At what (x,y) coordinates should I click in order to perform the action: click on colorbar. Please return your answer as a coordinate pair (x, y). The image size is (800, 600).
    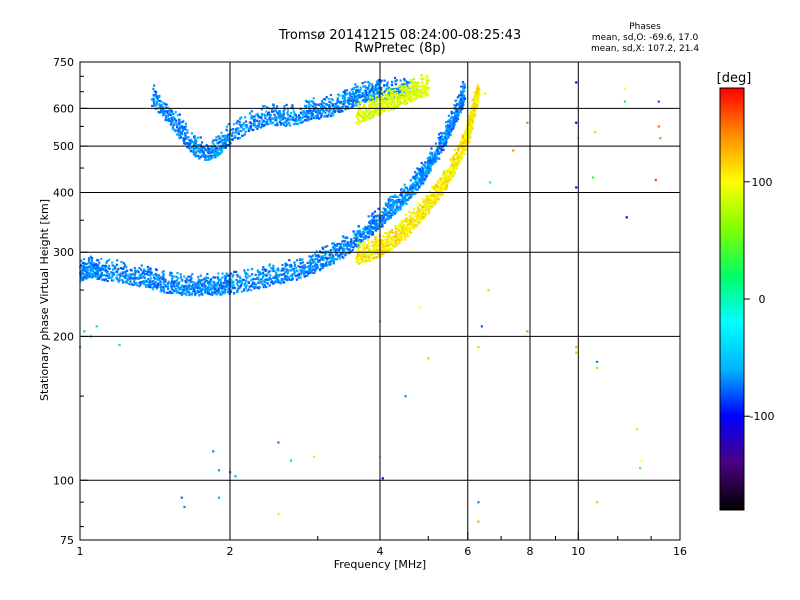
    Looking at the image, I should click on (732, 299).